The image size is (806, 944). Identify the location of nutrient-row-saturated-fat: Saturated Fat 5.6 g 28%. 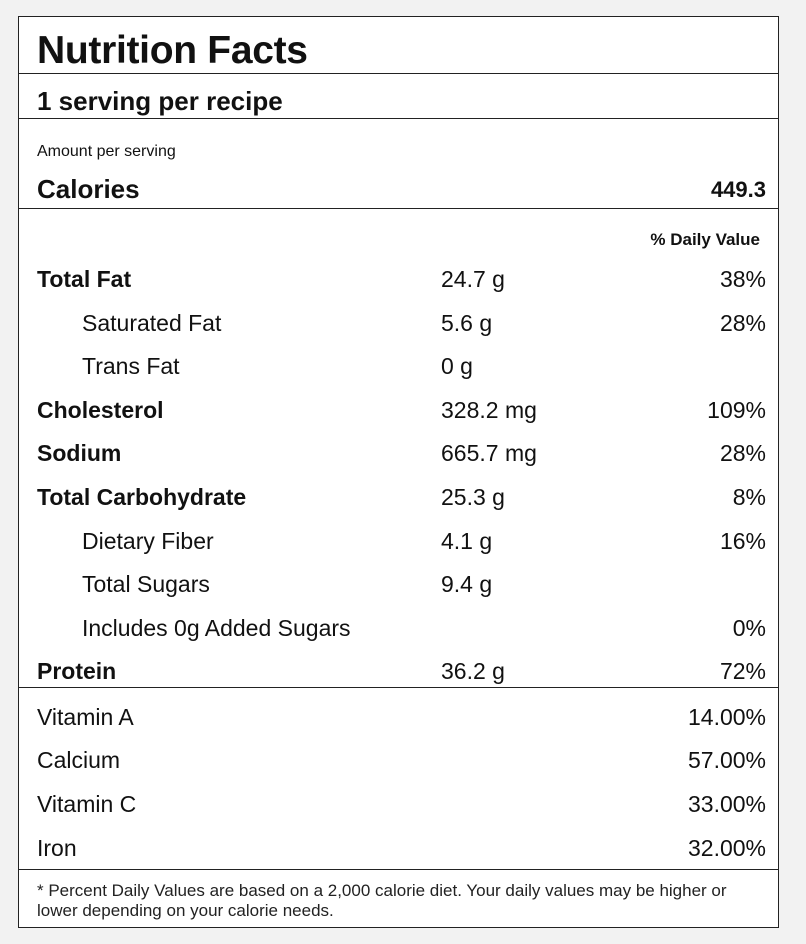
(398, 323).